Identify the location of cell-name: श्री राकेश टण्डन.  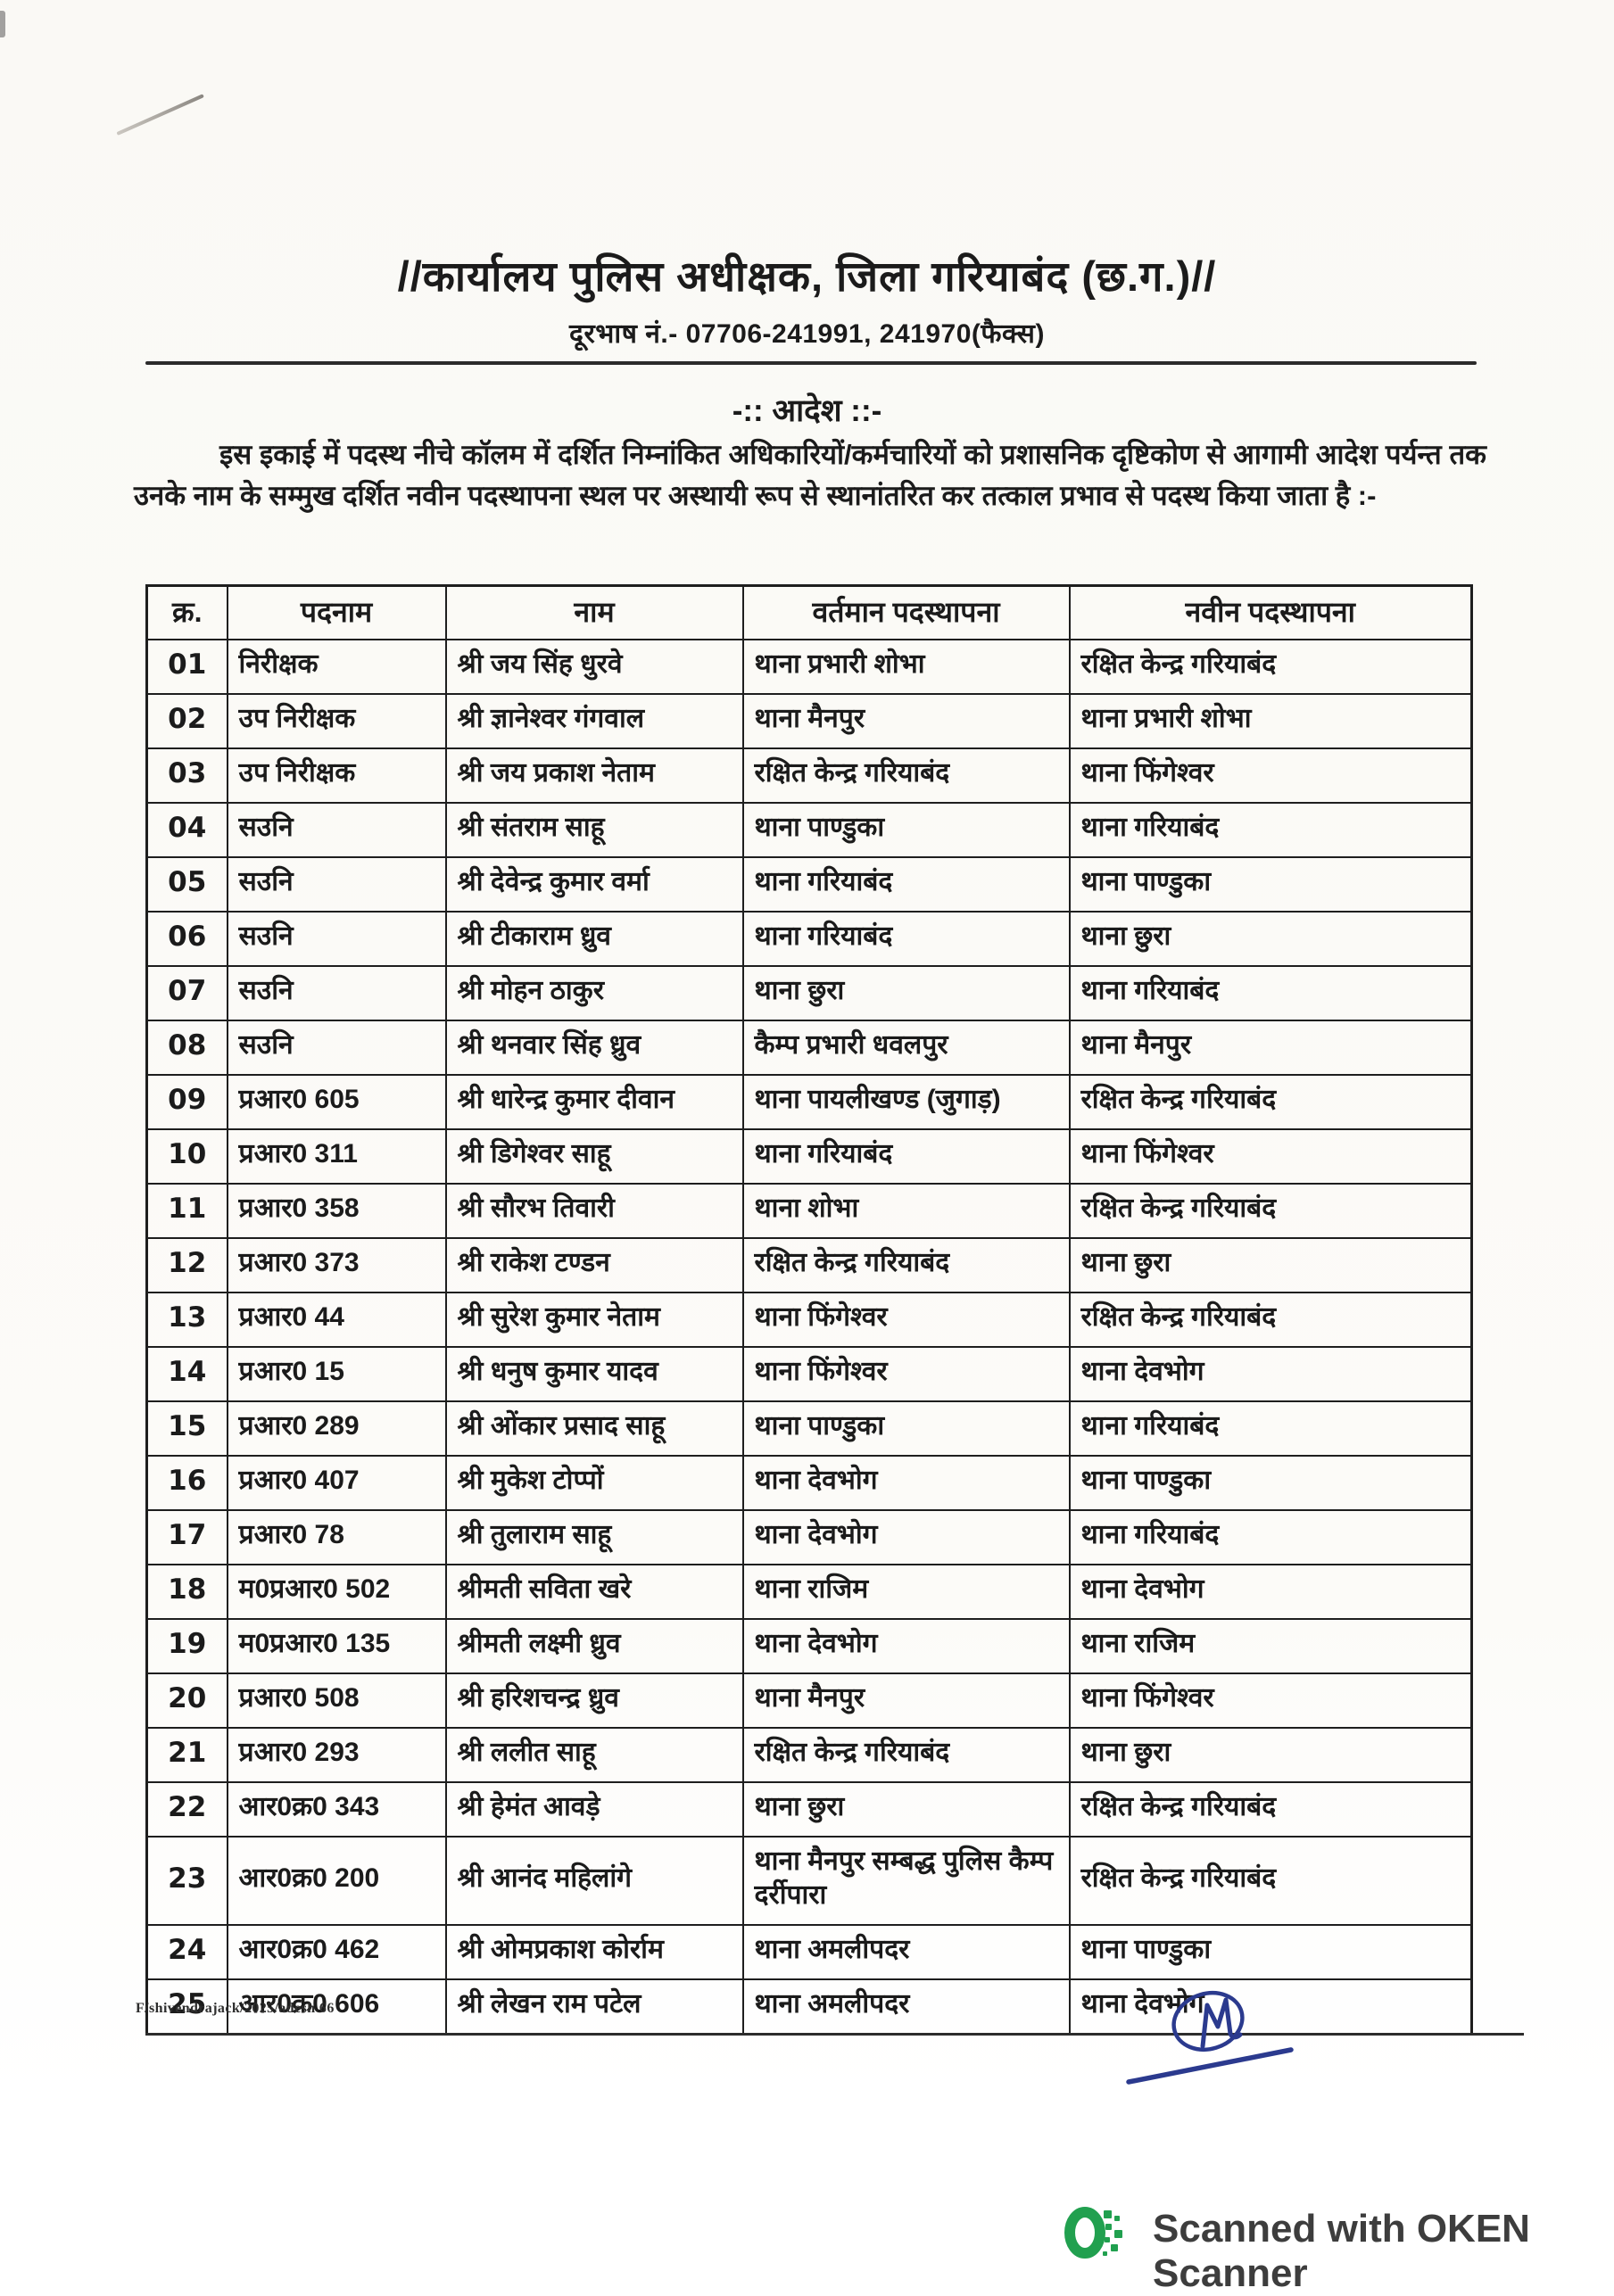
(594, 1265).